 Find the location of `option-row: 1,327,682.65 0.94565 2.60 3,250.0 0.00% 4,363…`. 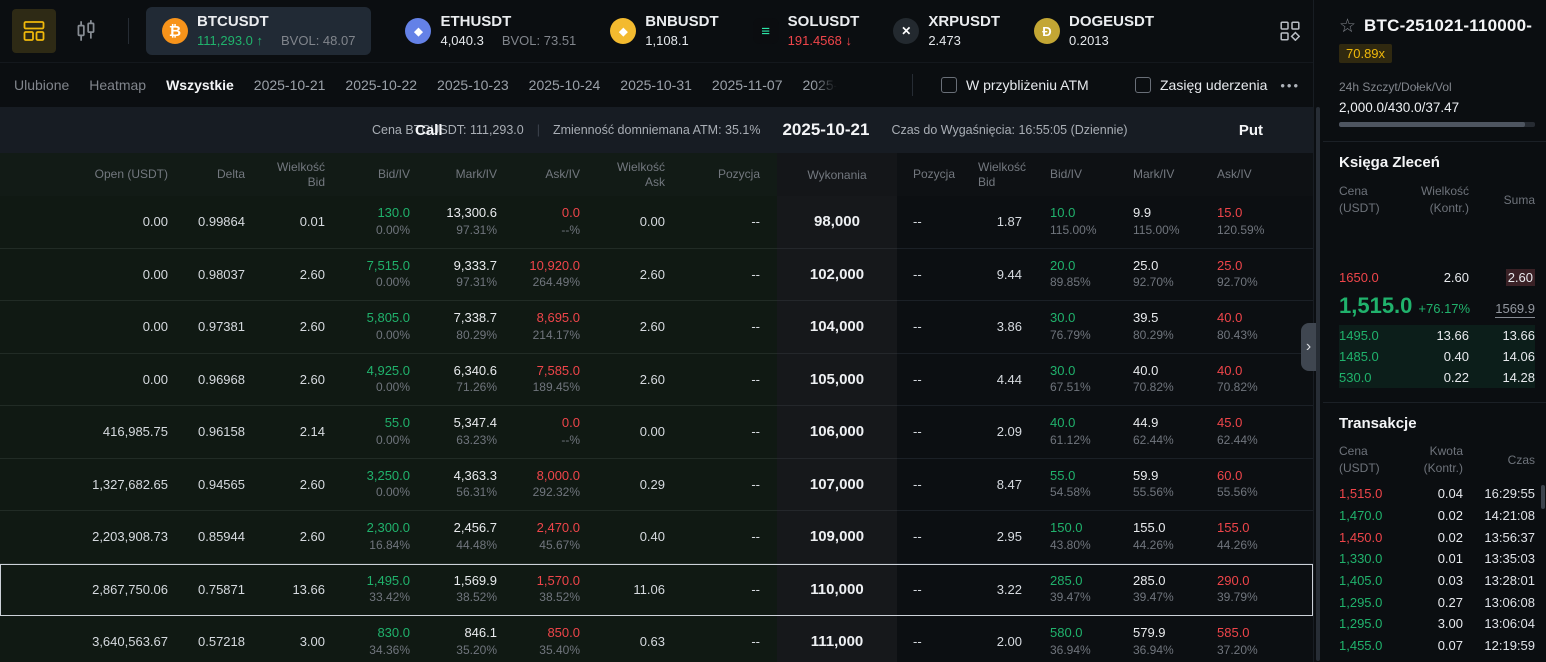

option-row: 1,327,682.65 0.94565 2.60 3,250.0 0.00% 4,363… is located at coordinates (656, 484).